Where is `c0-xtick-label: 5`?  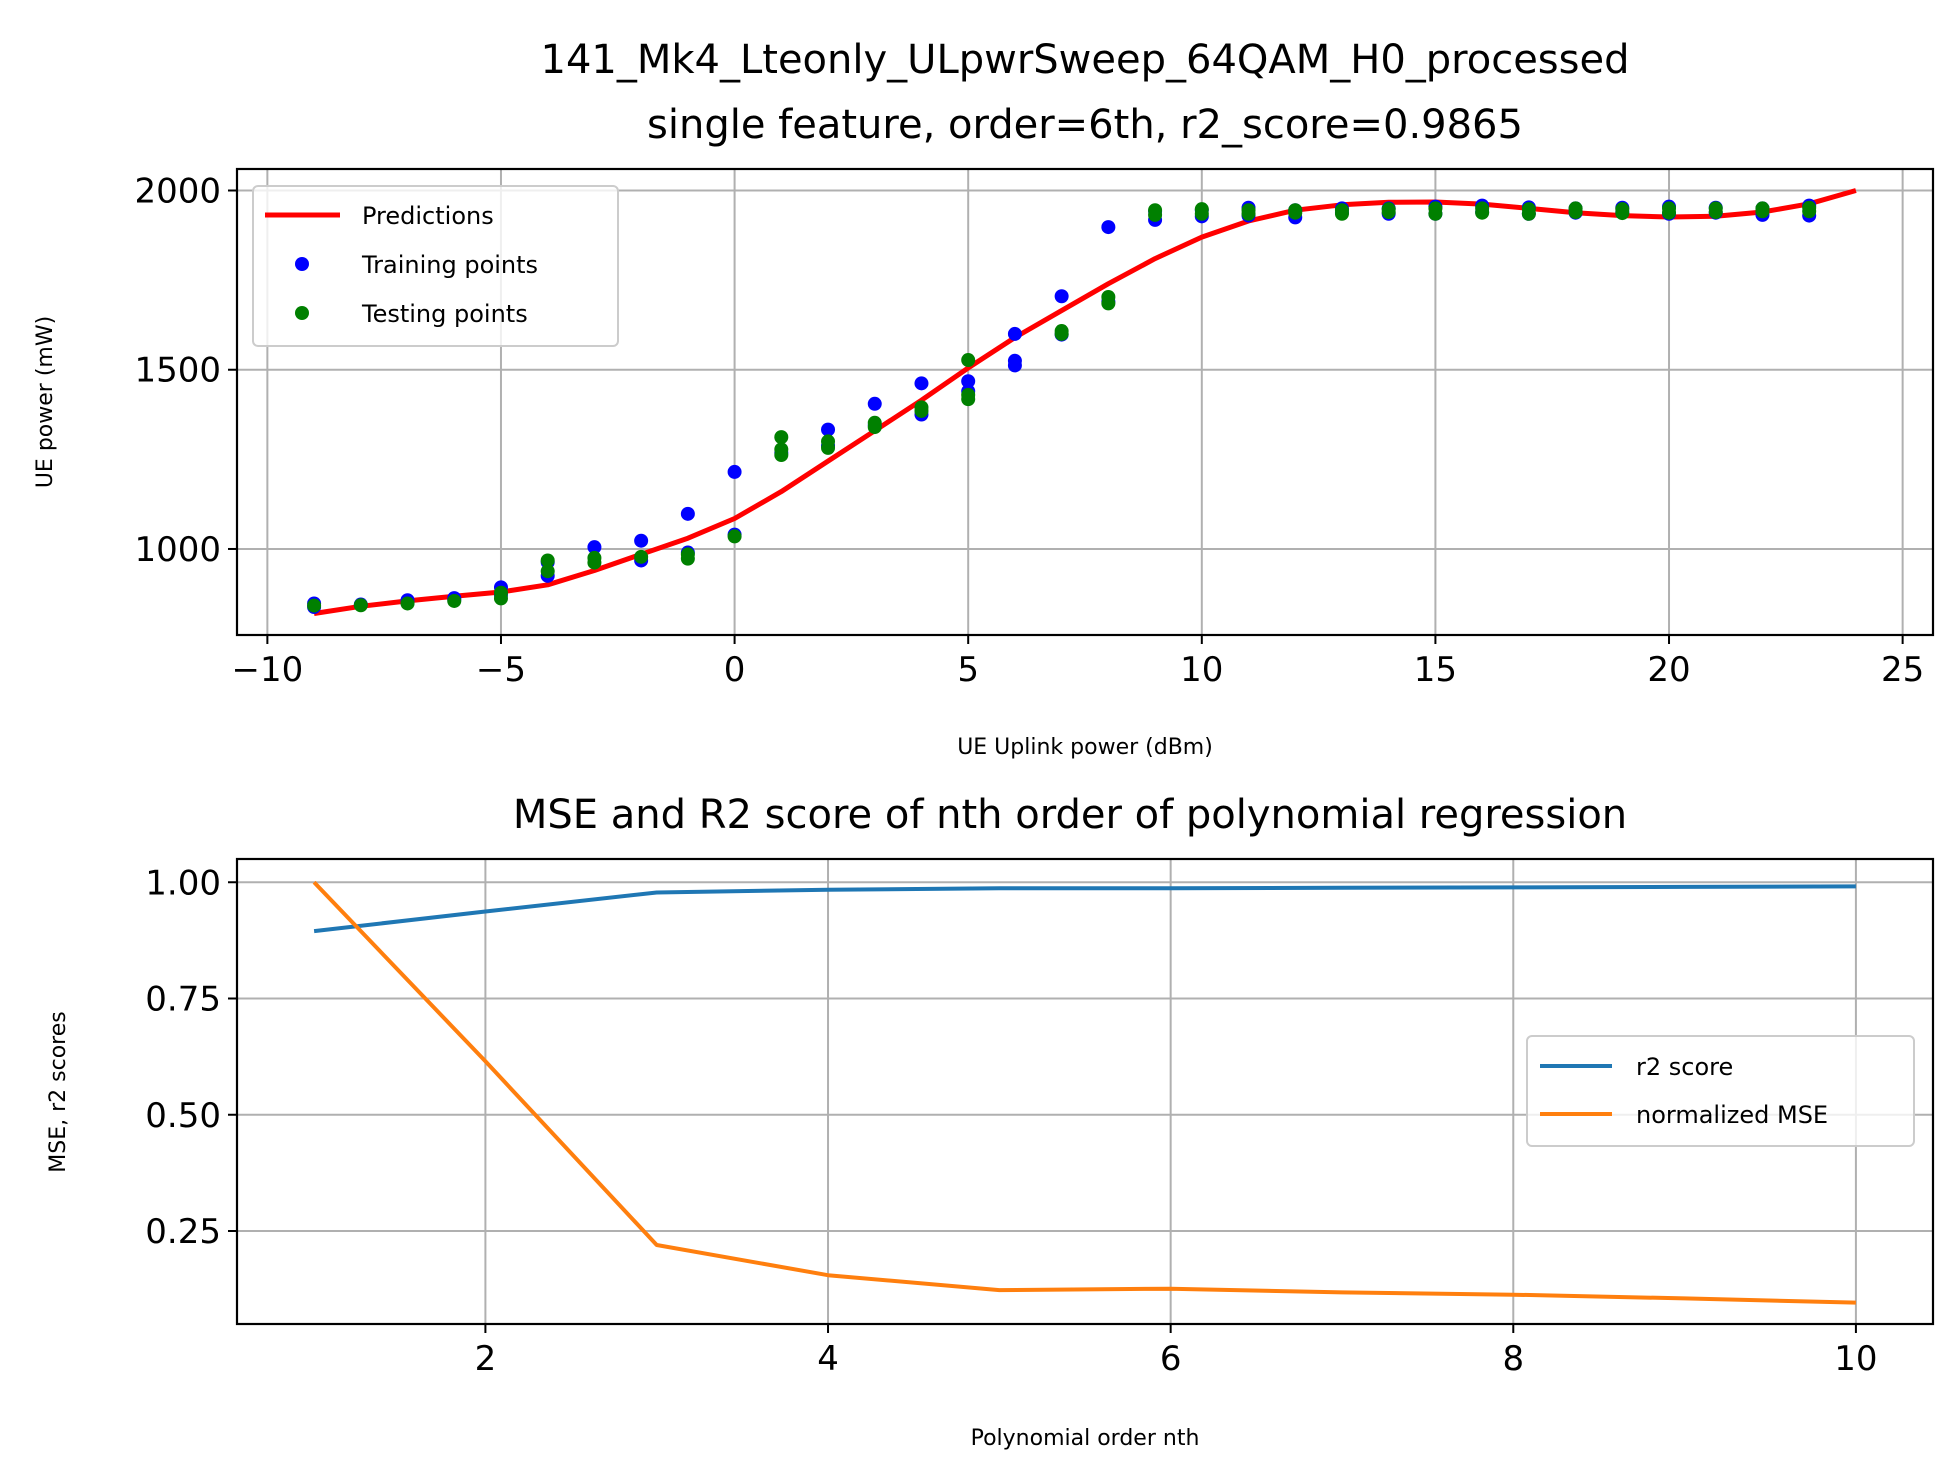 c0-xtick-label: 5 is located at coordinates (968, 670).